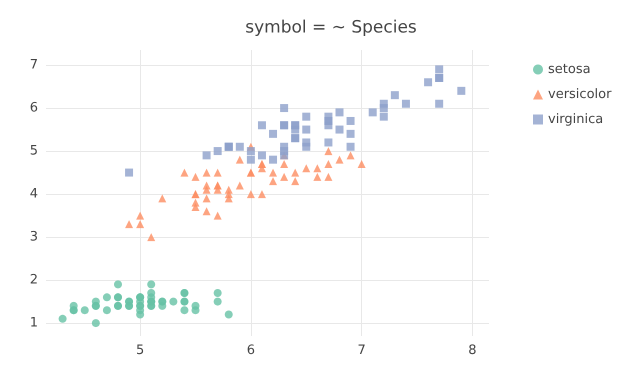  Describe the element at coordinates (331, 28) in the screenshot. I see `chart-title: symbol = ~ Species` at that location.